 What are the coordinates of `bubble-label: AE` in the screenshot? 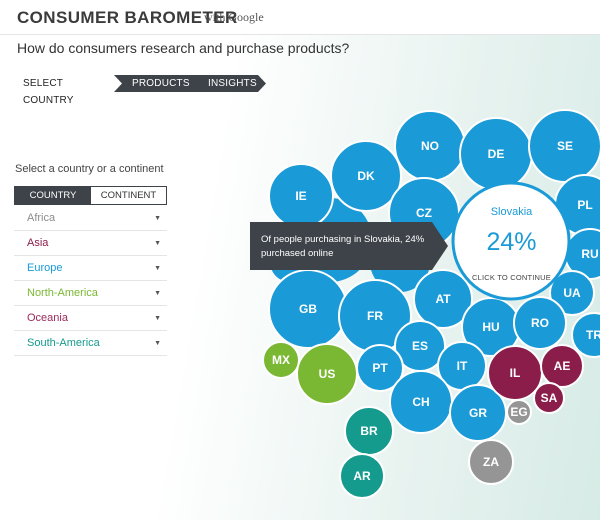 It's located at (562, 366).